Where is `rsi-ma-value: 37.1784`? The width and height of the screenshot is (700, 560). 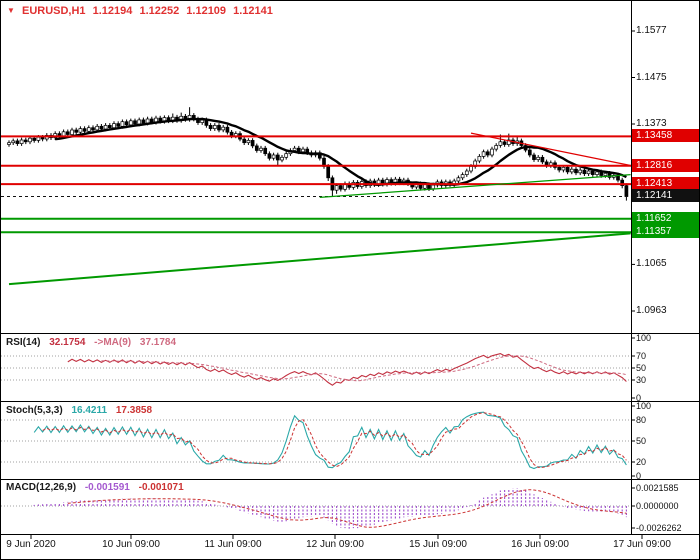
rsi-ma-value: 37.1784 is located at coordinates (158, 342).